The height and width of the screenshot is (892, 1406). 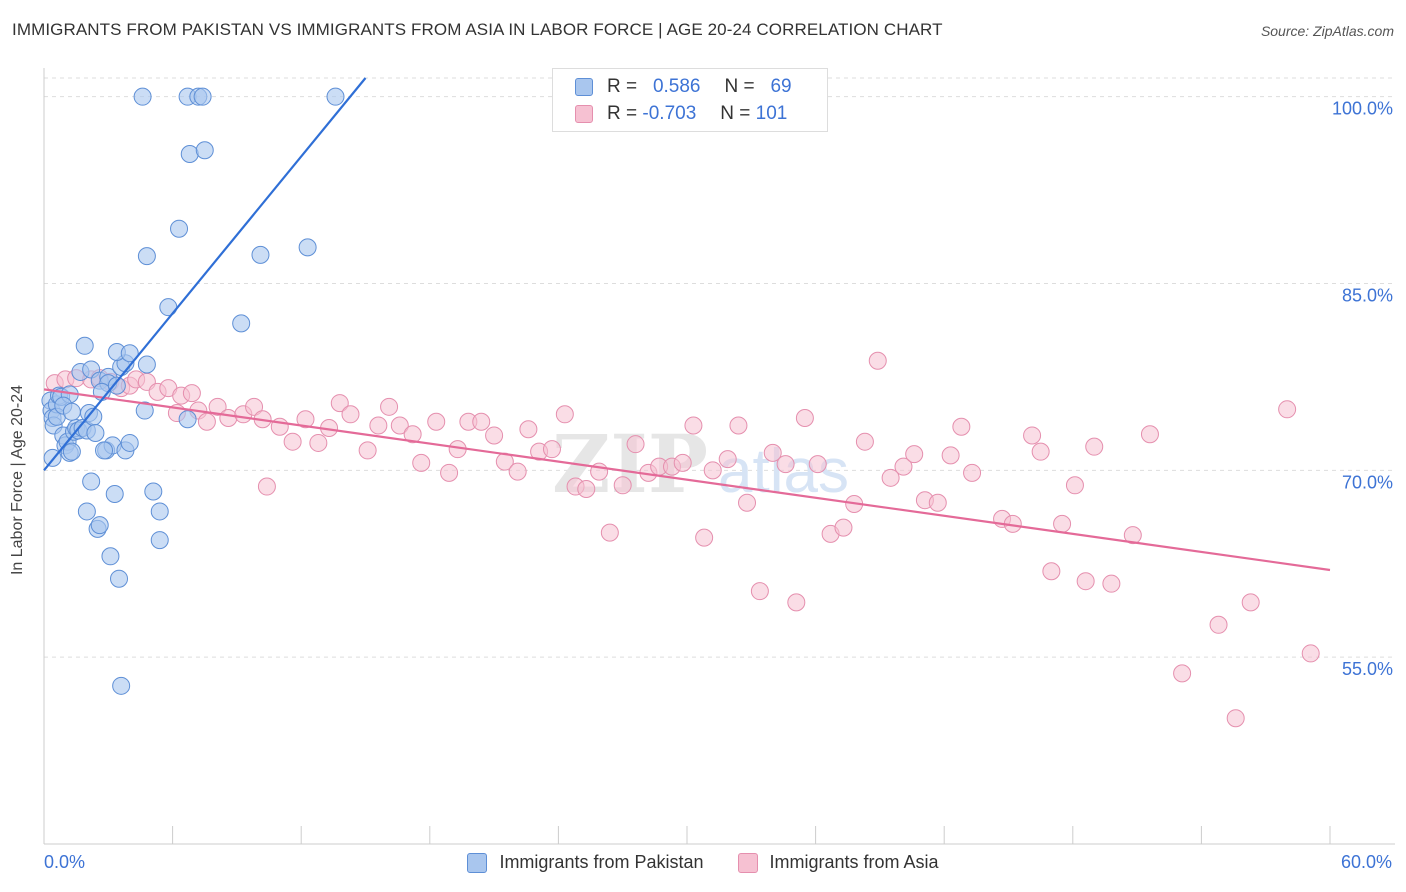 What do you see at coordinates (681, 114) in the screenshot?
I see `legend-row-asia: R = -0.703 N = 101` at bounding box center [681, 114].